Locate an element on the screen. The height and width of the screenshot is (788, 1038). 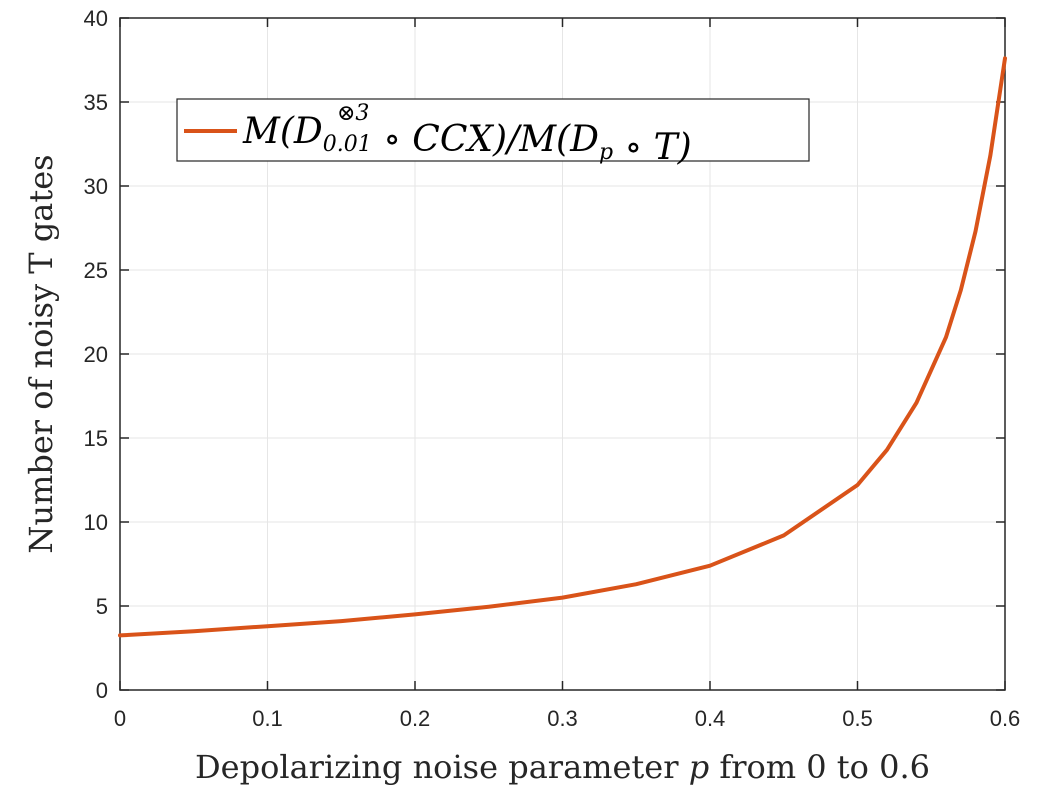
y-tick-label: 30 is located at coordinates (96, 186).